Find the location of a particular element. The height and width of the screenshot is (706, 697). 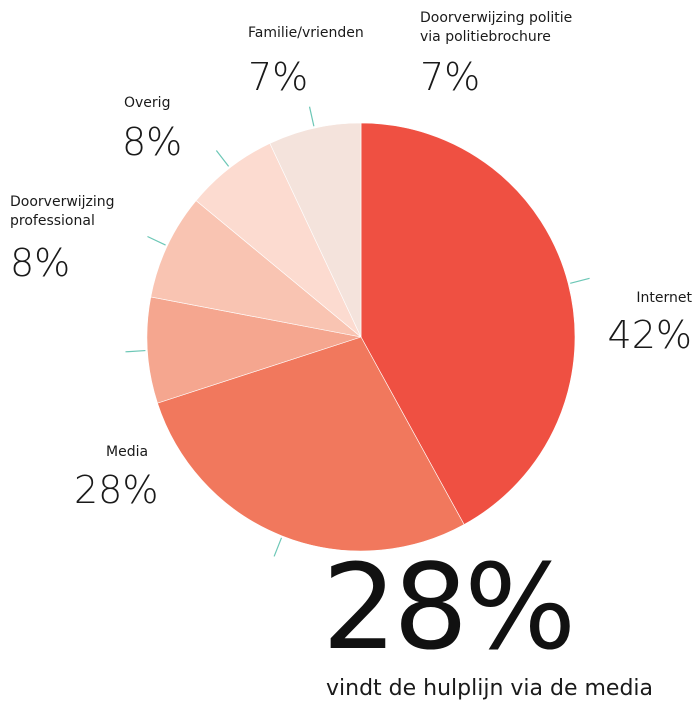

slice-label-professional-line2: professional is located at coordinates (52, 221).